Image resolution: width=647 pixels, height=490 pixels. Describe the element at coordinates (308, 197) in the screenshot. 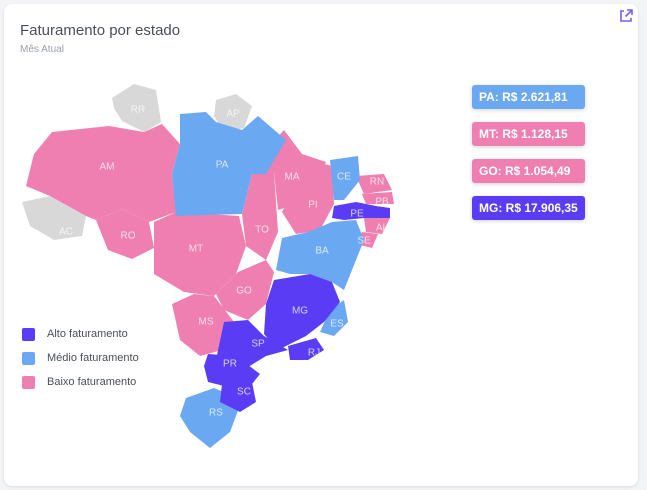

I see `state-pi` at that location.